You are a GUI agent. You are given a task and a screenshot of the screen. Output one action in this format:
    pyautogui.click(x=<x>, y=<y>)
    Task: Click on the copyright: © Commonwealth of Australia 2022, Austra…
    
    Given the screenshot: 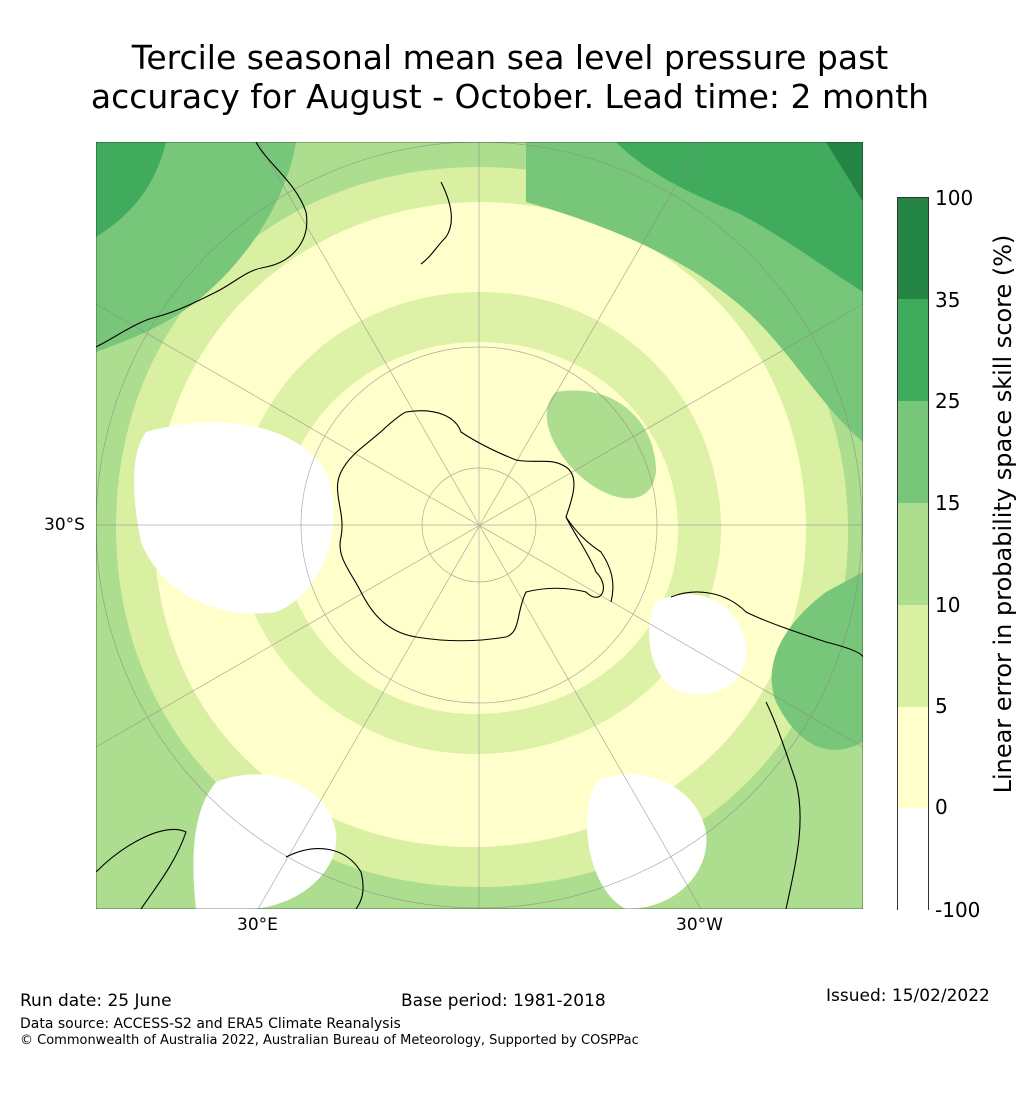 What is the action you would take?
    pyautogui.click(x=329, y=1040)
    